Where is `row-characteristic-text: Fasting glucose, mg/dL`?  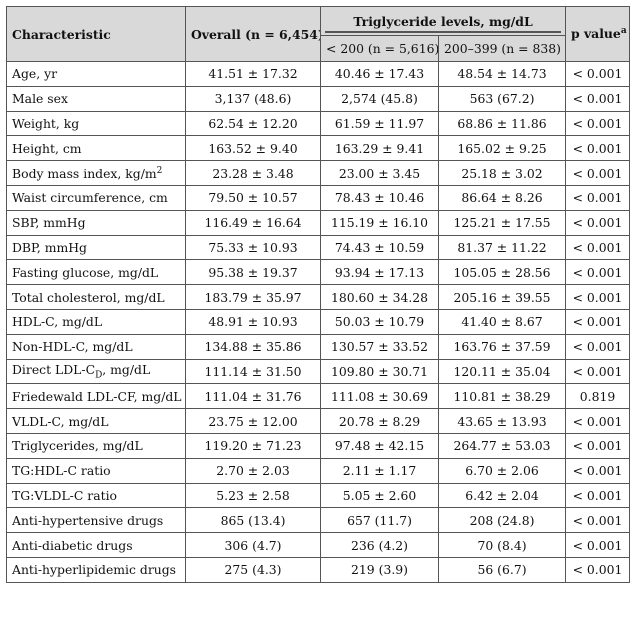
row-characteristic-text: Fasting glucose, mg/dL is located at coordinates (85, 272).